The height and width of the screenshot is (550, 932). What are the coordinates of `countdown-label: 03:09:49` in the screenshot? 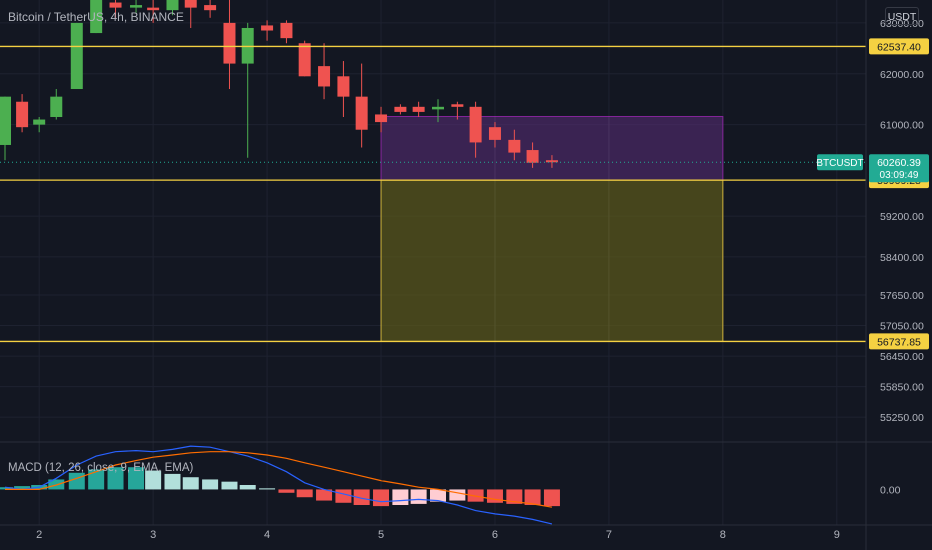 It's located at (899, 175).